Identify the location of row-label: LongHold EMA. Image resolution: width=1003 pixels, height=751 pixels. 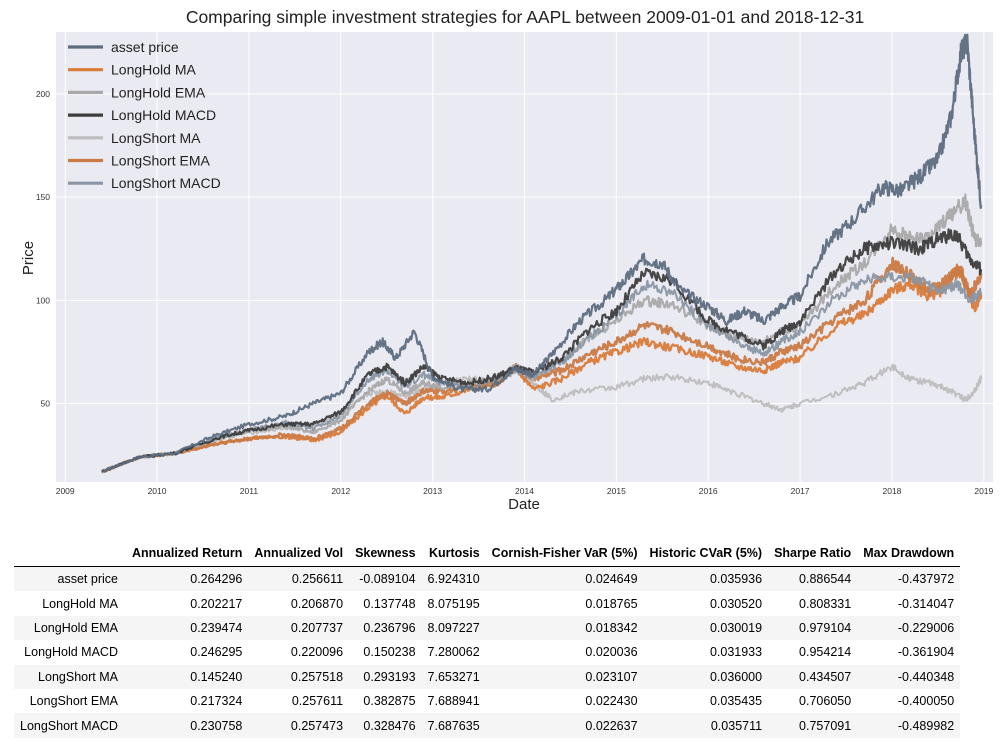
(70, 628).